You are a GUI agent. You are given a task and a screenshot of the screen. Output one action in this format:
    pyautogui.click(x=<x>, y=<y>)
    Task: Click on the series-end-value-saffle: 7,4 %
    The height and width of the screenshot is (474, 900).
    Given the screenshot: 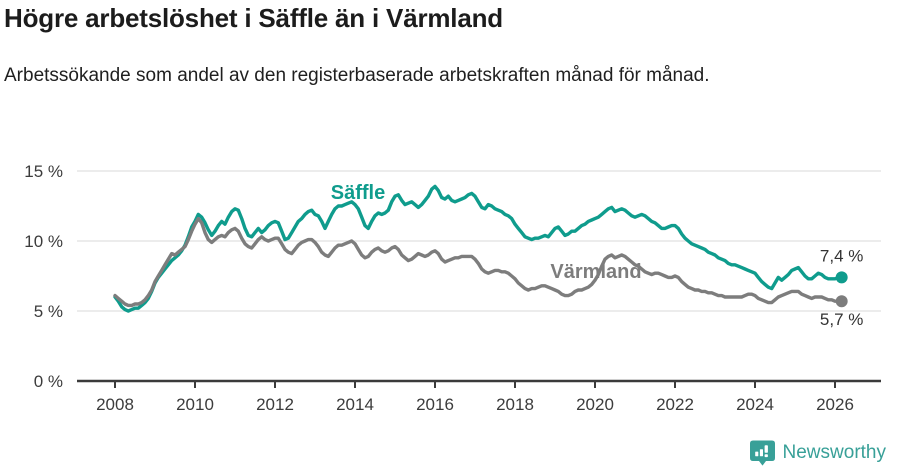 What is the action you would take?
    pyautogui.click(x=841, y=255)
    